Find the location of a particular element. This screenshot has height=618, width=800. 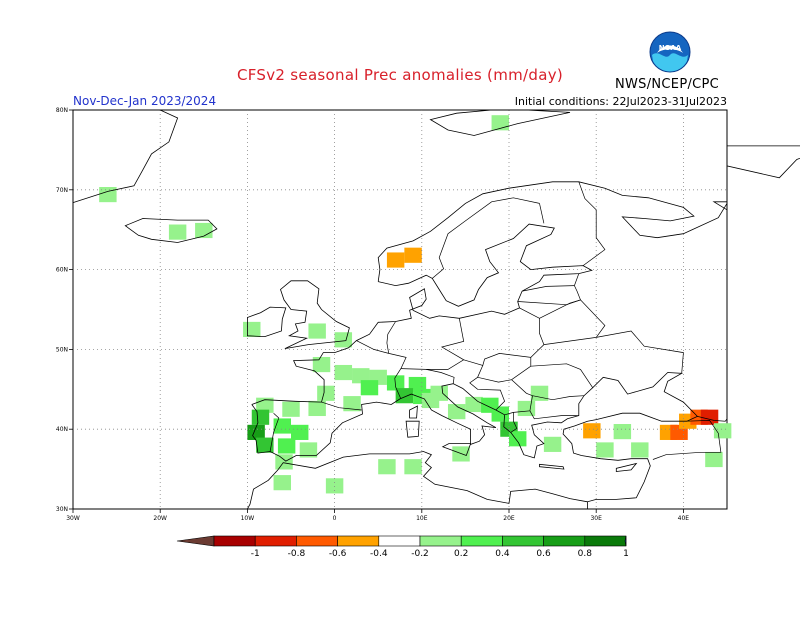

forecast-period: Nov-Dec-Jan 2023/2024 is located at coordinates (145, 101).